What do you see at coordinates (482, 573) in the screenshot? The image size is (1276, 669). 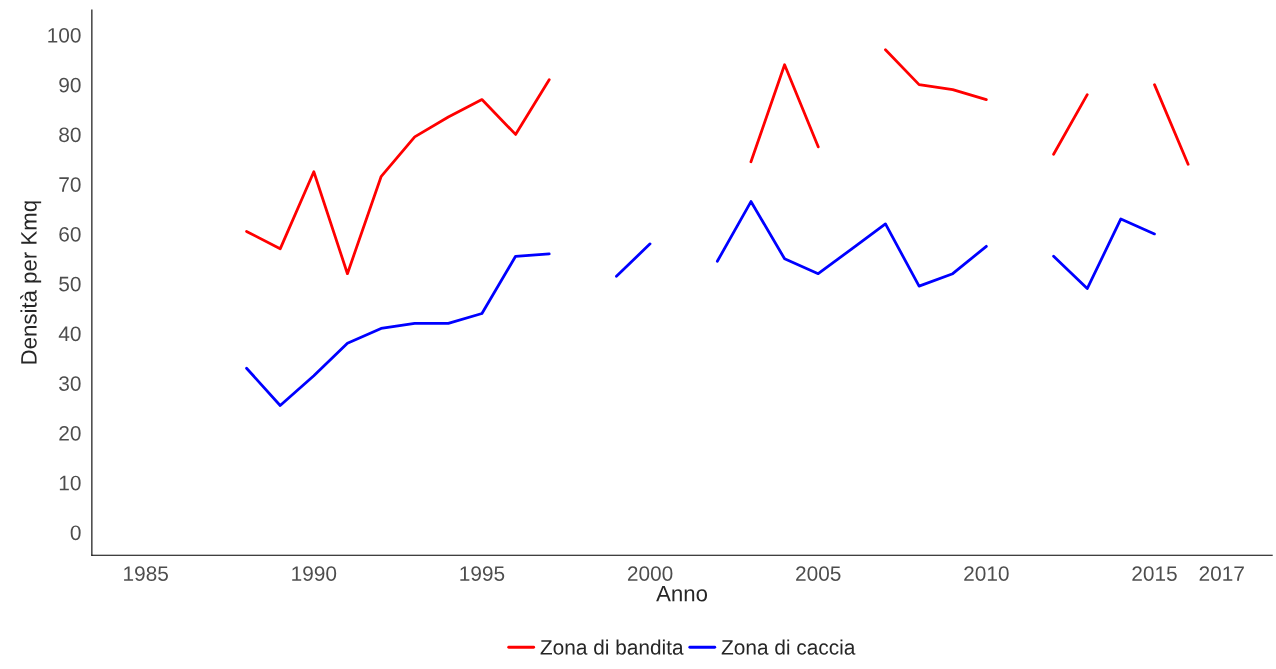 I see `x-tick-label: 1995` at bounding box center [482, 573].